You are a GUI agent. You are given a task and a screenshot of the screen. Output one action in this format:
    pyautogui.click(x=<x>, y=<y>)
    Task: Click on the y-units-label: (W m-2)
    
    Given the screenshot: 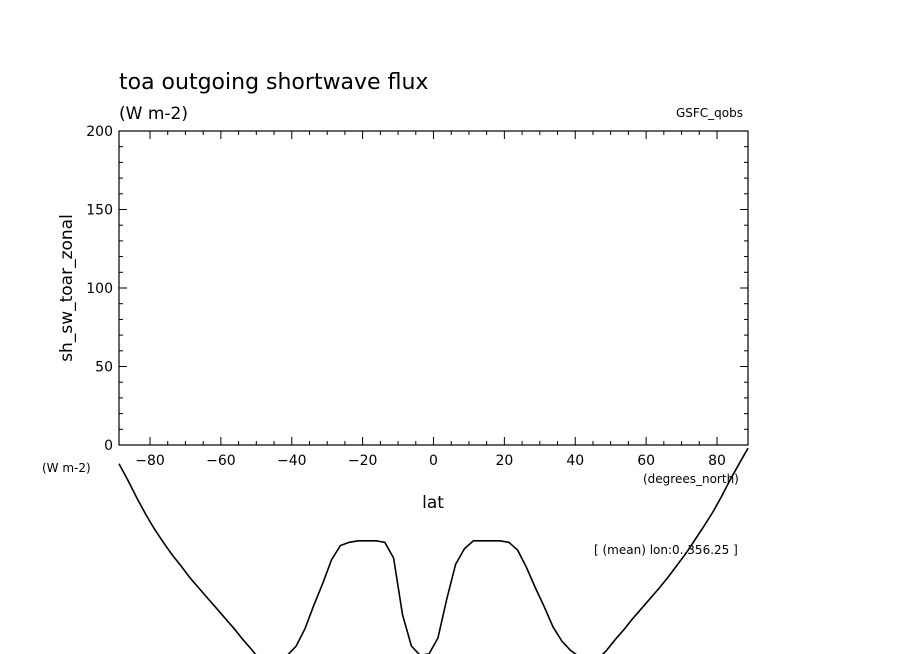 What is the action you would take?
    pyautogui.click(x=66, y=468)
    